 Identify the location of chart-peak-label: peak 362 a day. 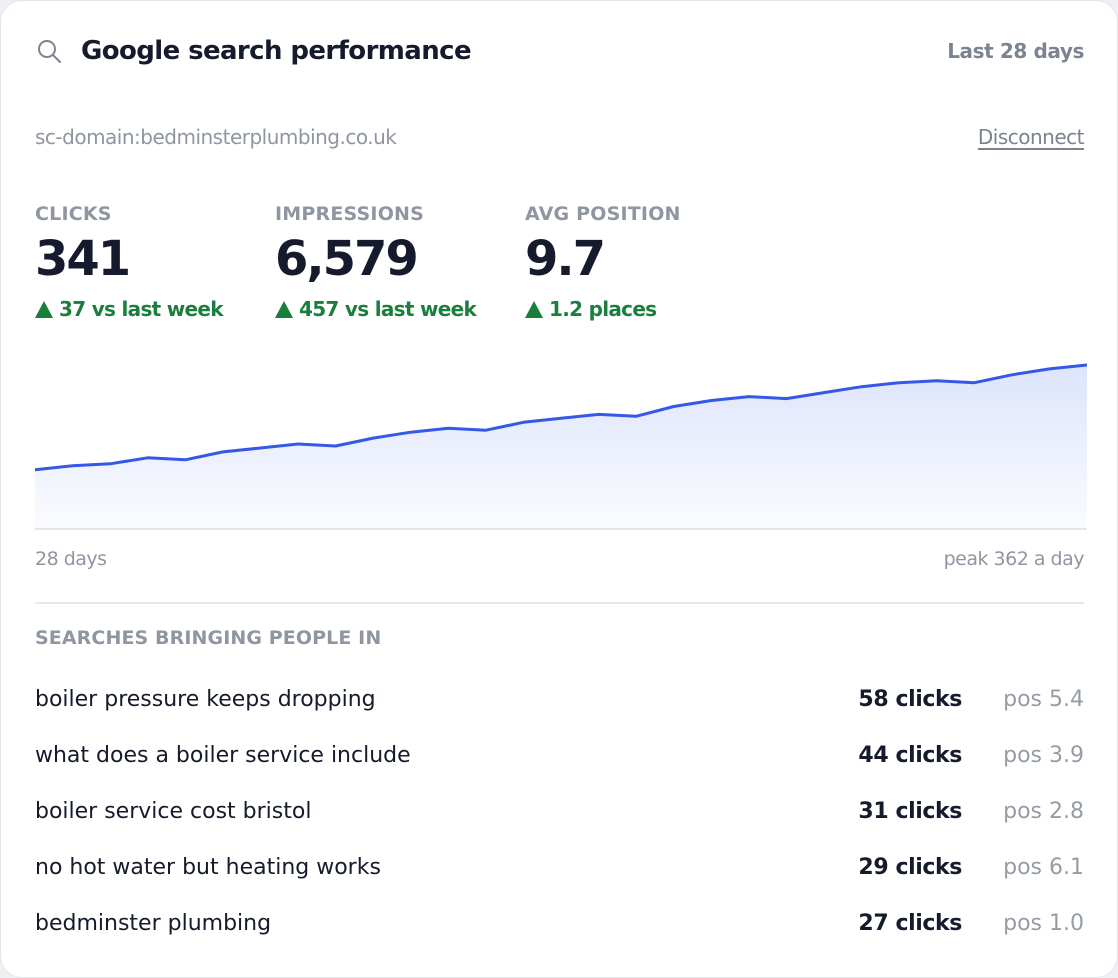
(1014, 559).